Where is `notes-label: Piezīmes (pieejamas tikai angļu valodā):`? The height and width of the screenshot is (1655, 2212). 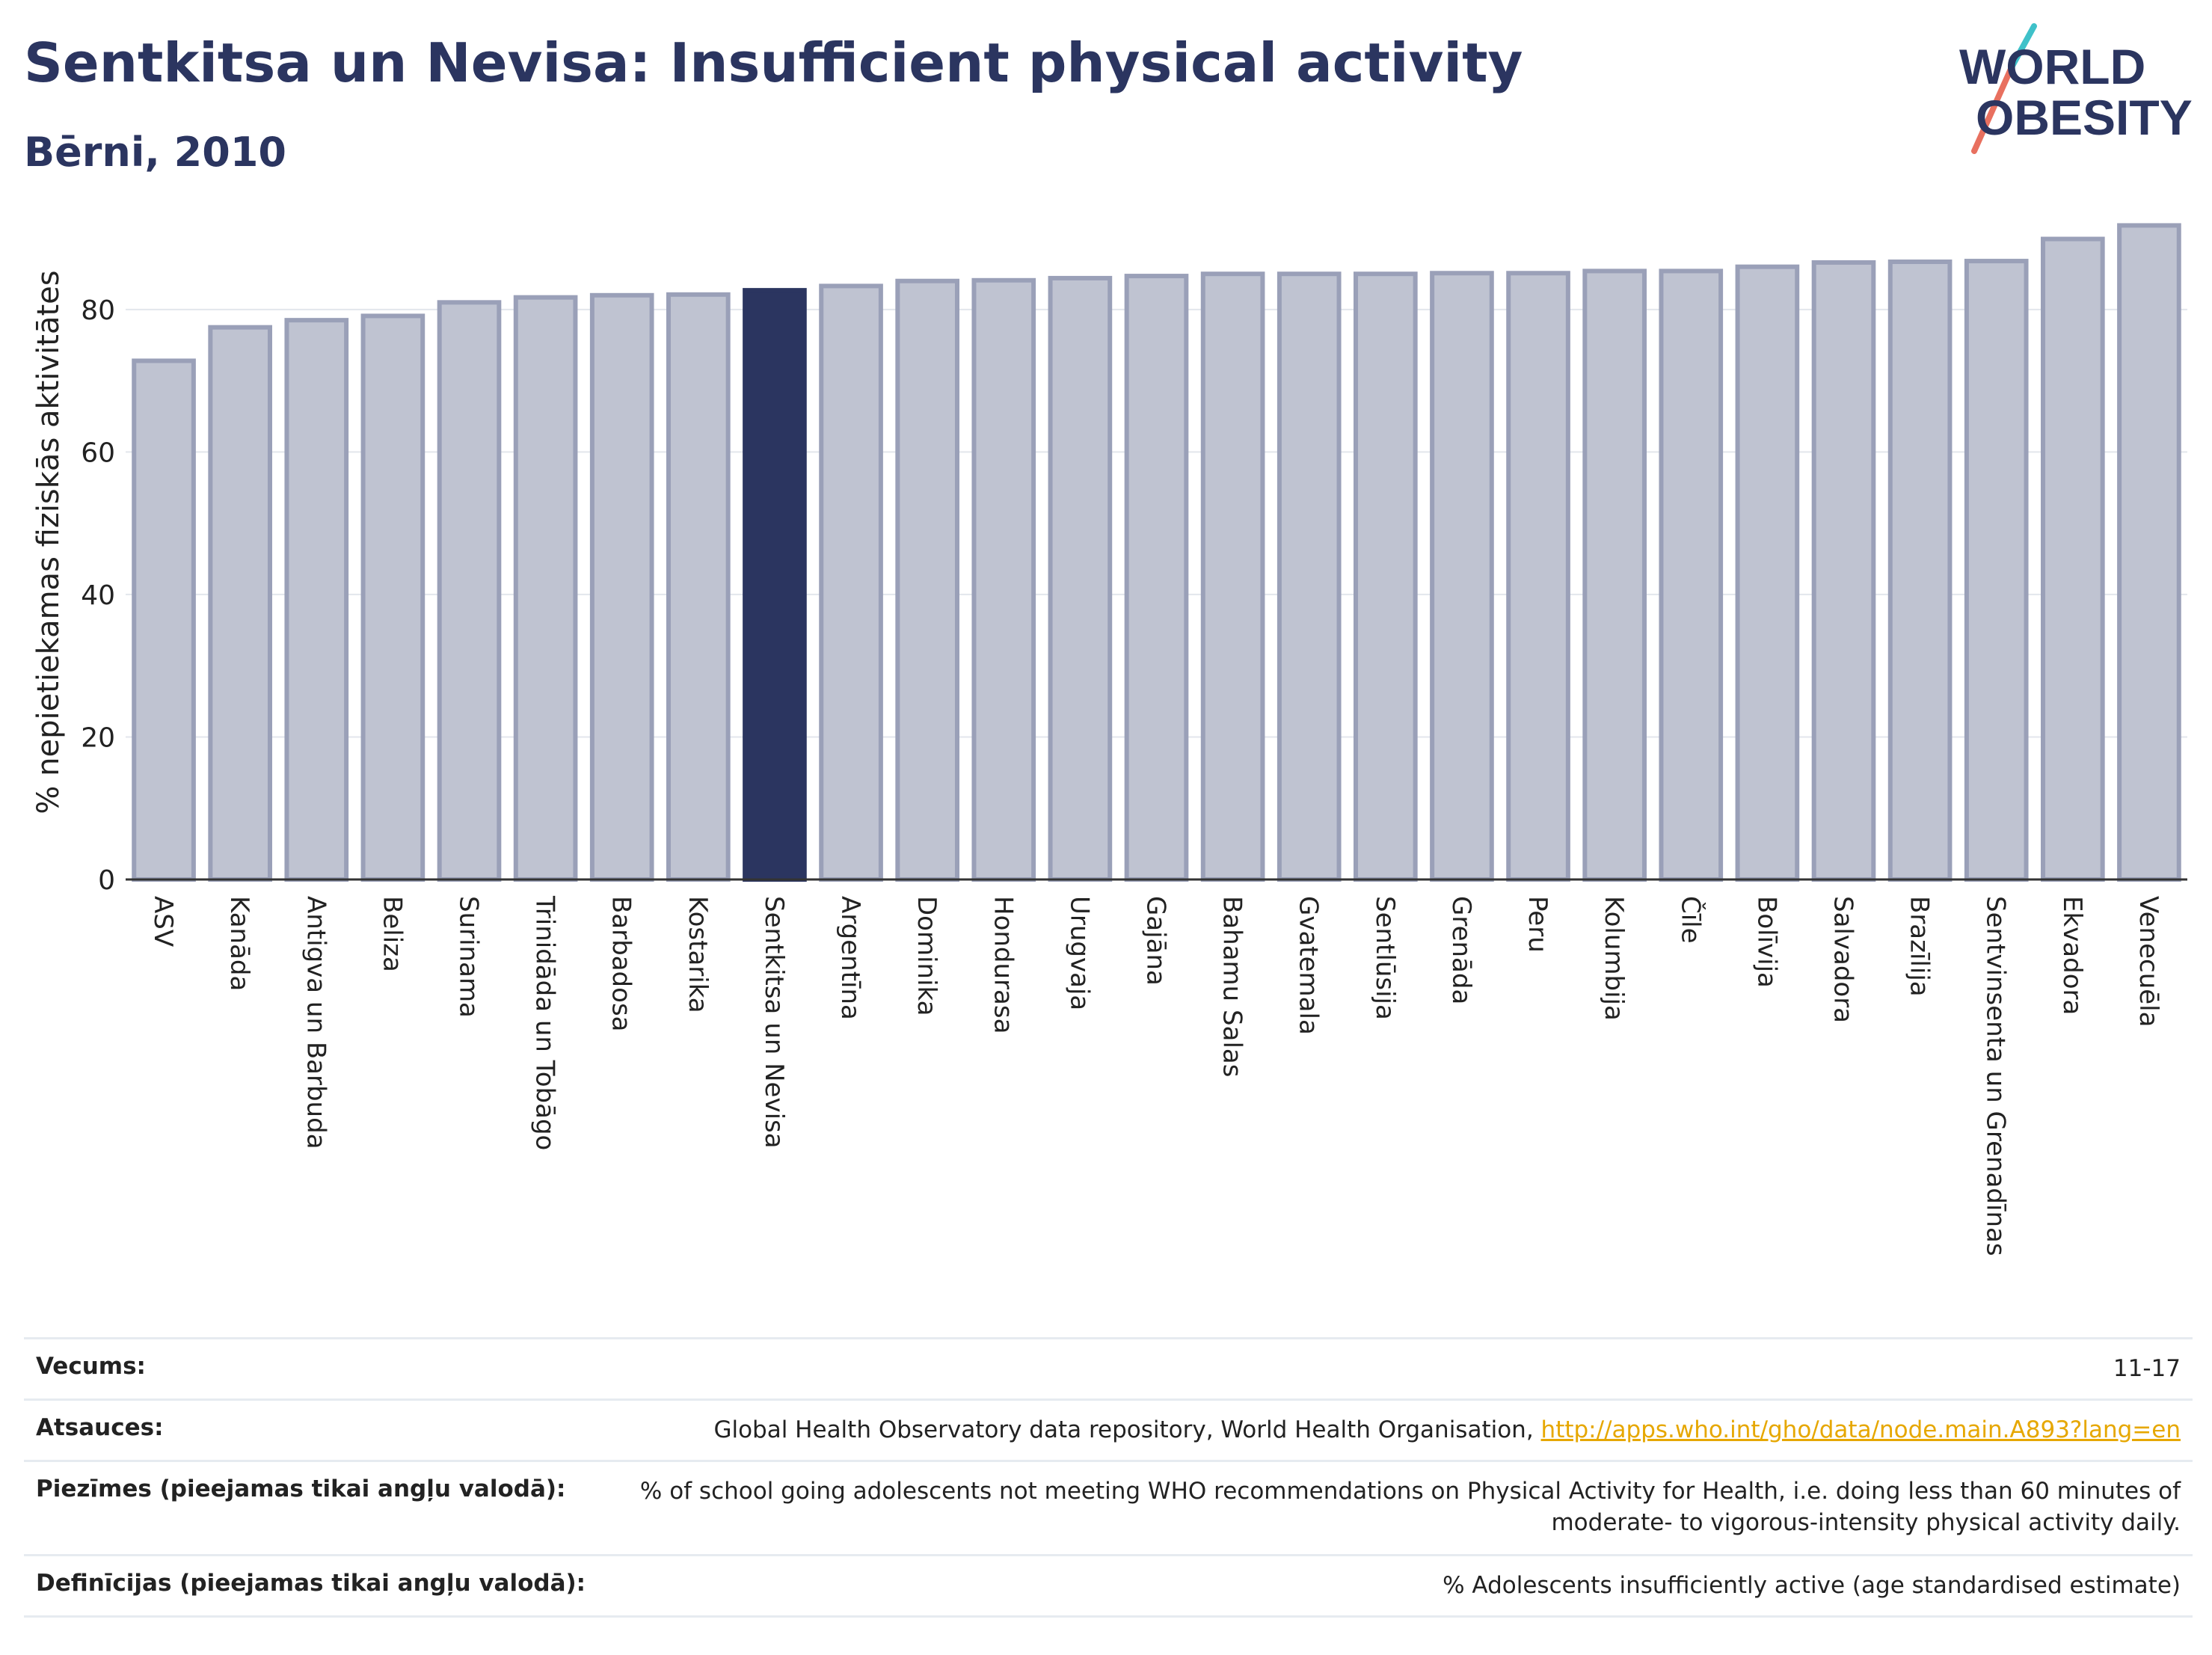
notes-label: Piezīmes (pieejamas tikai angļu valodā): is located at coordinates (301, 1489).